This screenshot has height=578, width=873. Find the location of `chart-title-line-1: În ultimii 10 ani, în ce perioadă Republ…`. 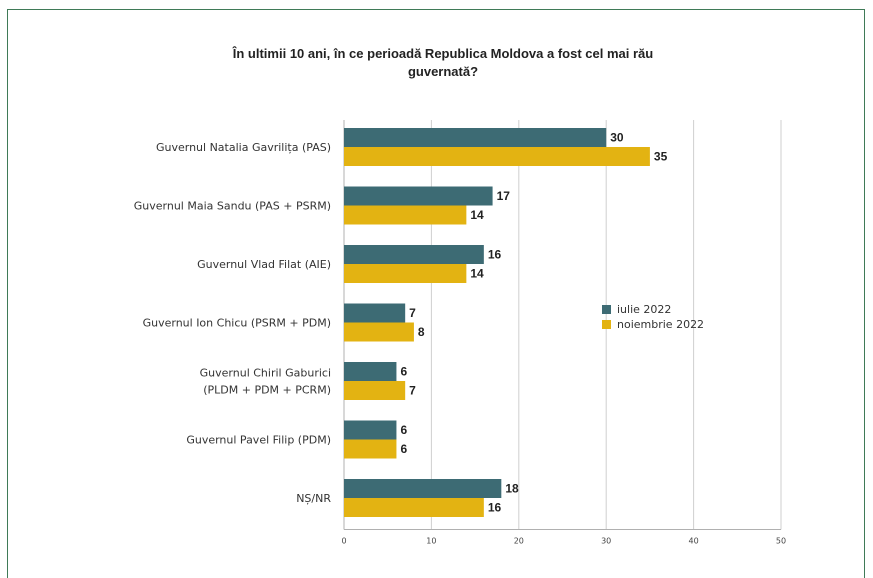

chart-title-line-1: În ultimii 10 ani, în ce perioadă Republ… is located at coordinates (443, 53).